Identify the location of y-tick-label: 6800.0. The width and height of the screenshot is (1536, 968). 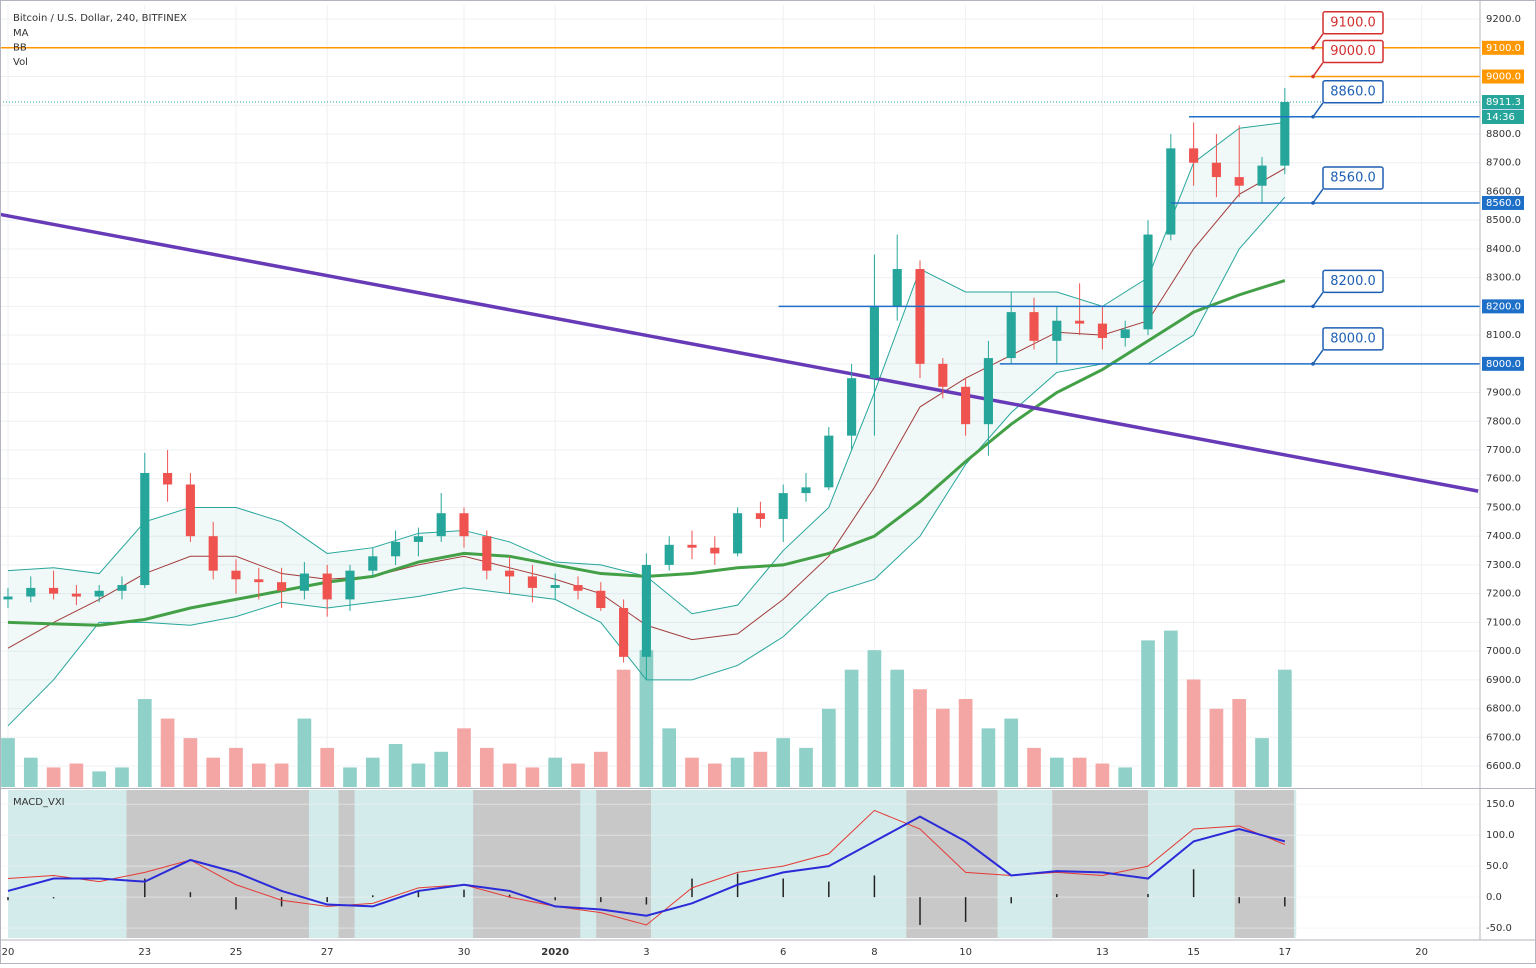
(1503, 709).